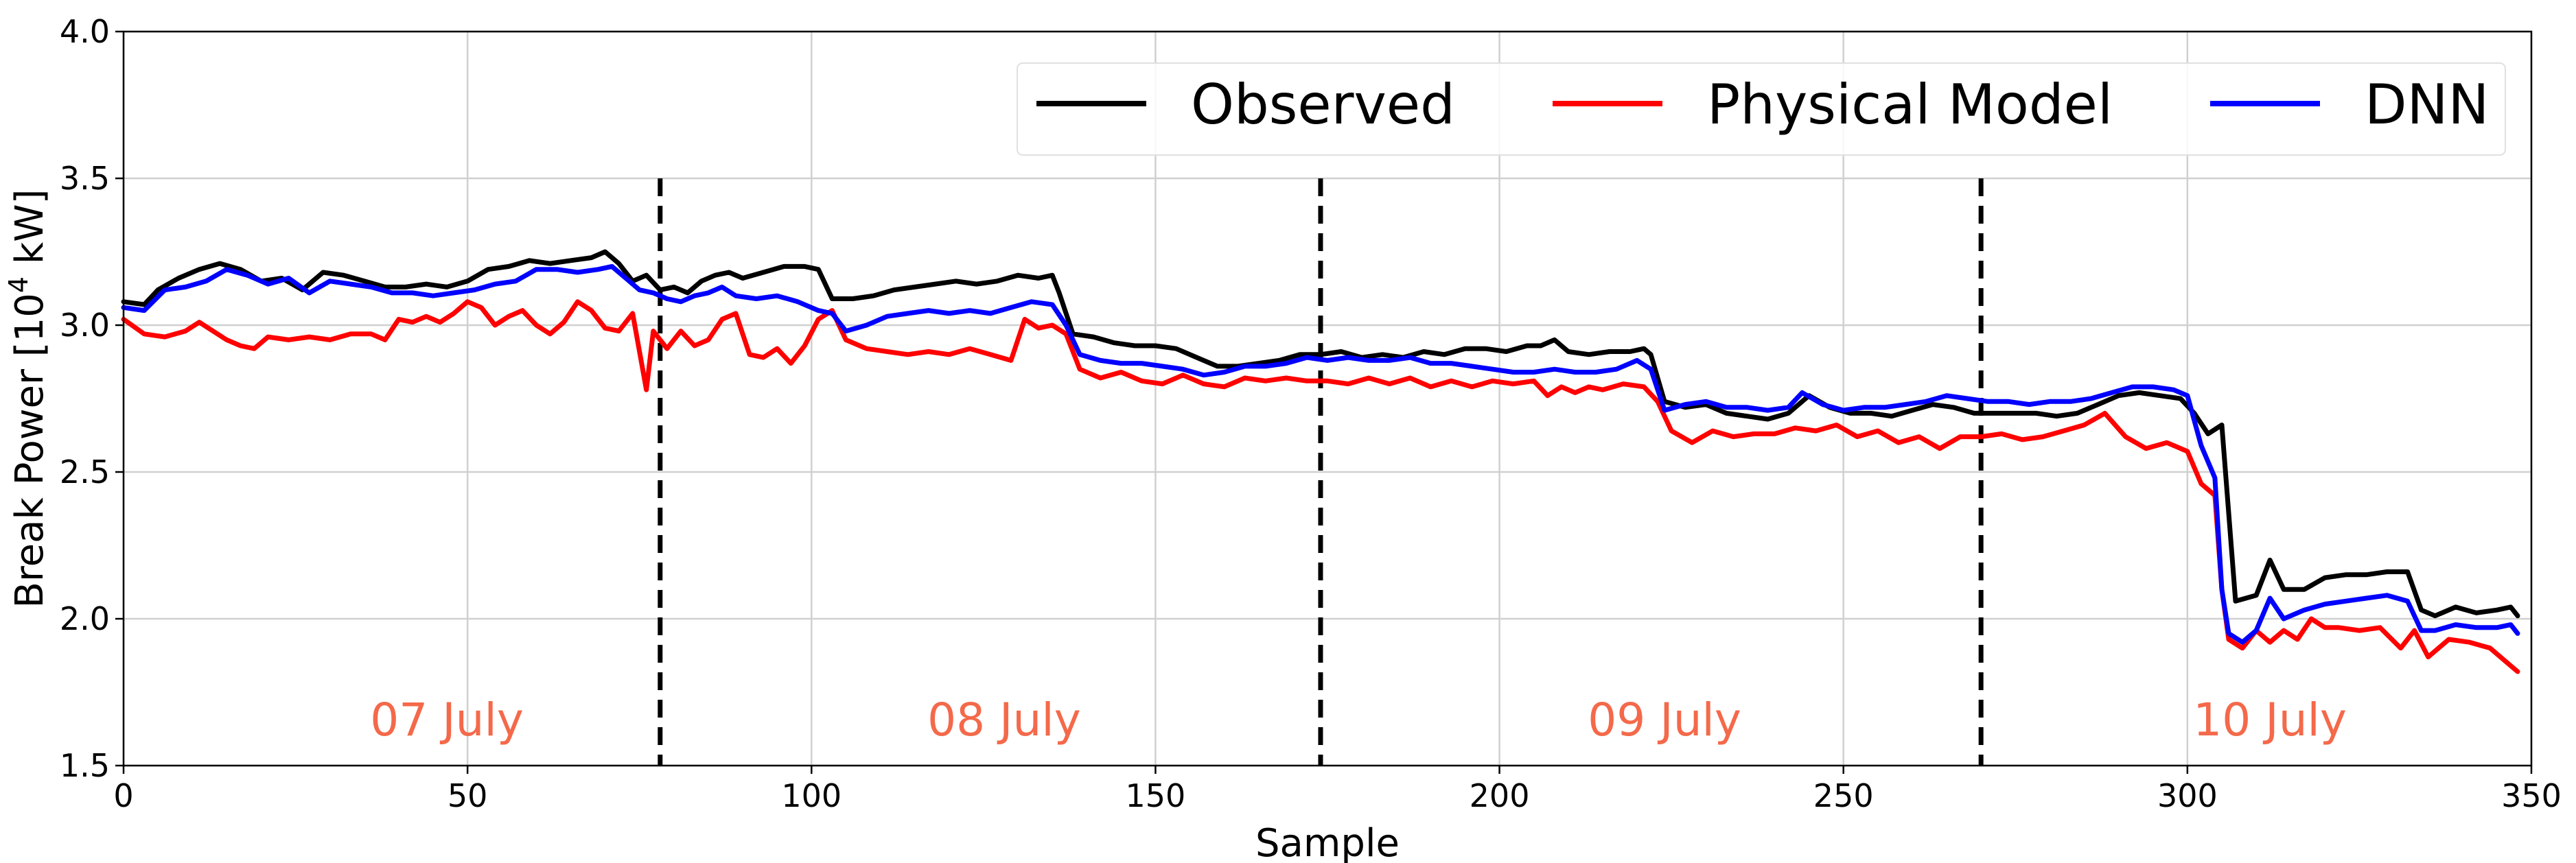 Image resolution: width=2576 pixels, height=863 pixels. Describe the element at coordinates (447, 720) in the screenshot. I see `day-label: 07 July` at that location.